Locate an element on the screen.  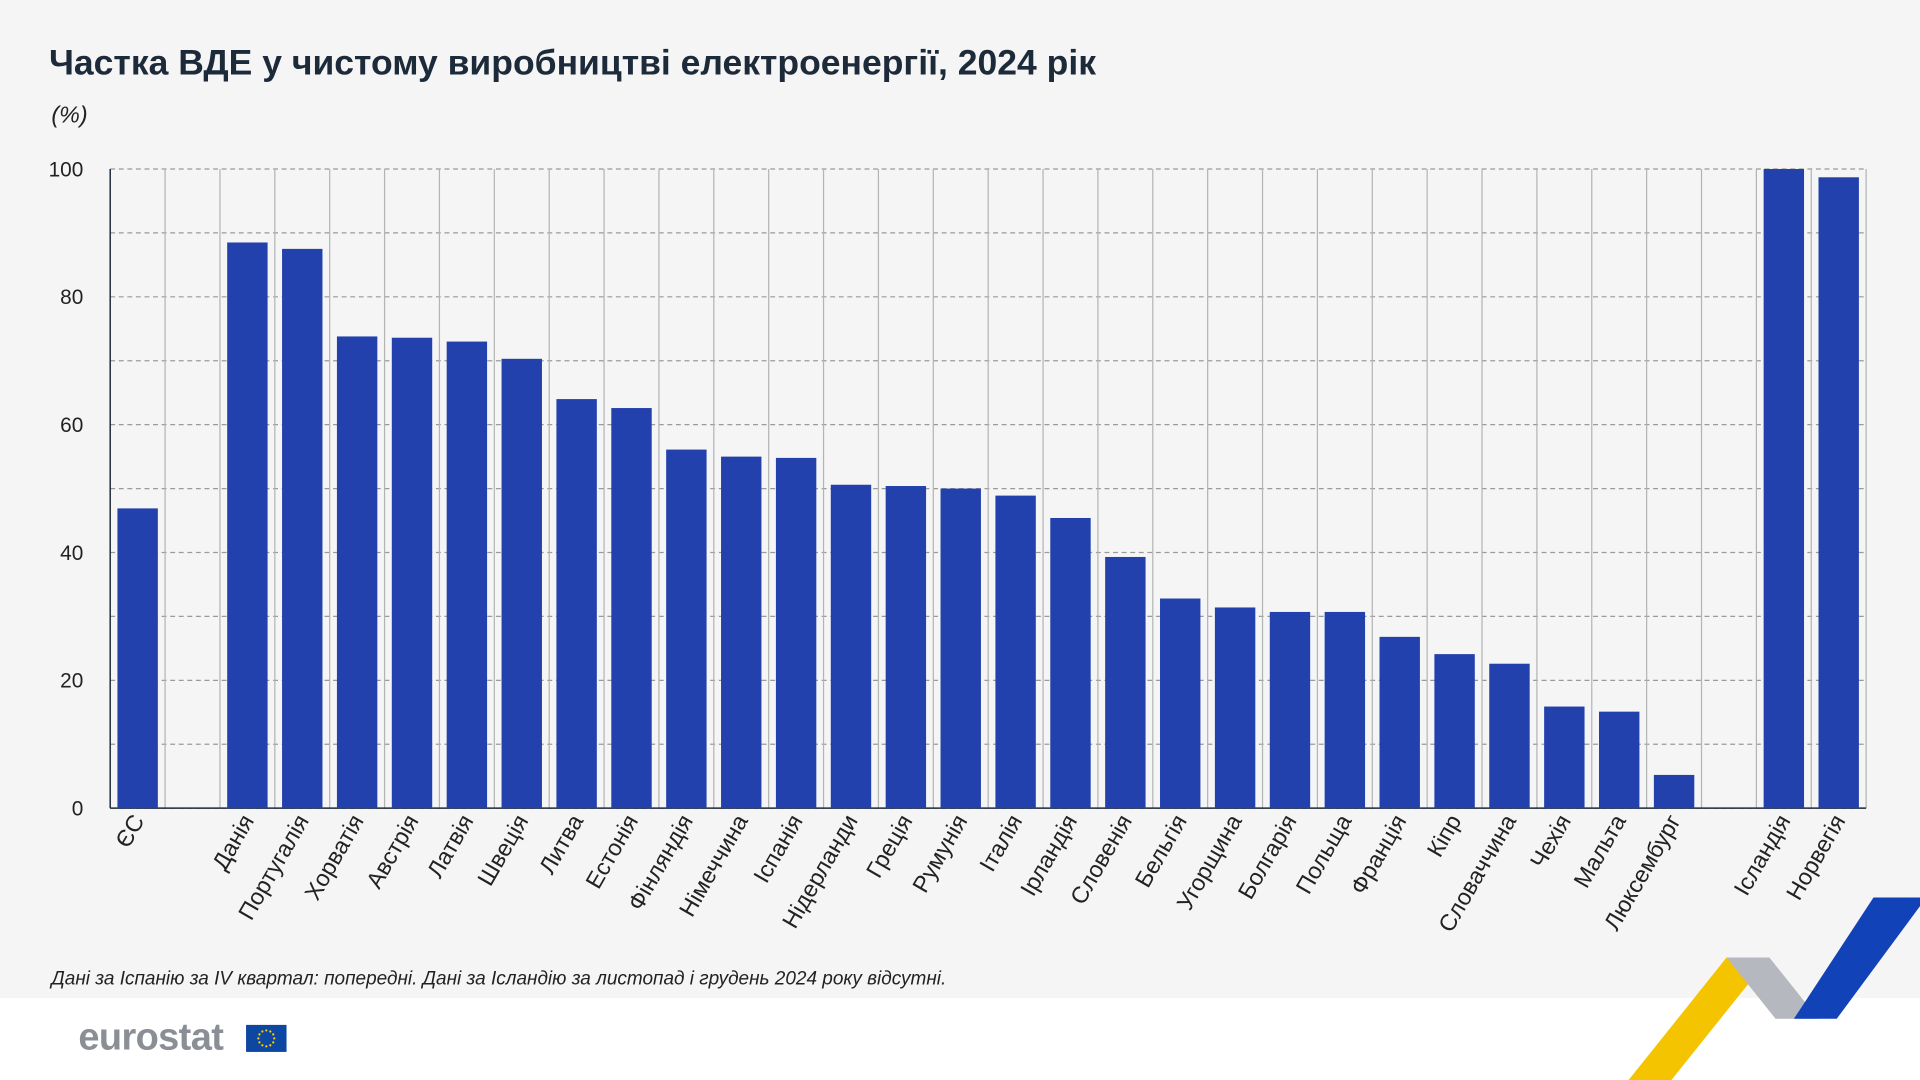
bar-Фінляндія is located at coordinates (686, 629).